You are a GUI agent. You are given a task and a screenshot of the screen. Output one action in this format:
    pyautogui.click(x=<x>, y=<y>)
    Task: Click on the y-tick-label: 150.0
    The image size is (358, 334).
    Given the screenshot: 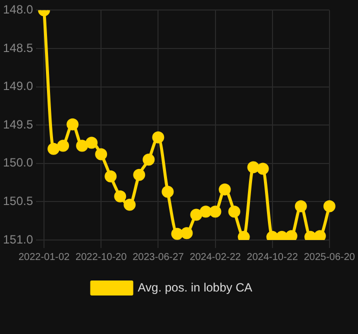 What is the action you would take?
    pyautogui.click(x=18, y=163)
    